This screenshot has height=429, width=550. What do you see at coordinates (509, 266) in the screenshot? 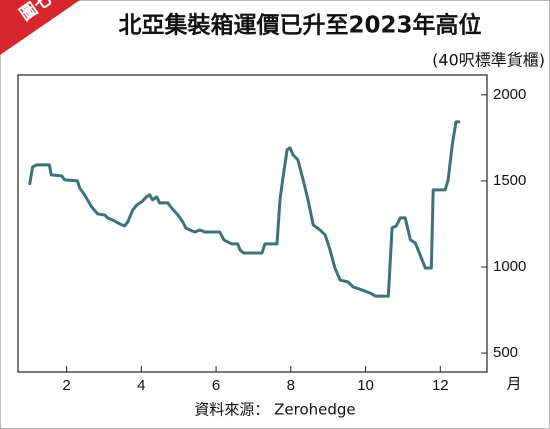
I see `y-tick-label: 1000` at bounding box center [509, 266].